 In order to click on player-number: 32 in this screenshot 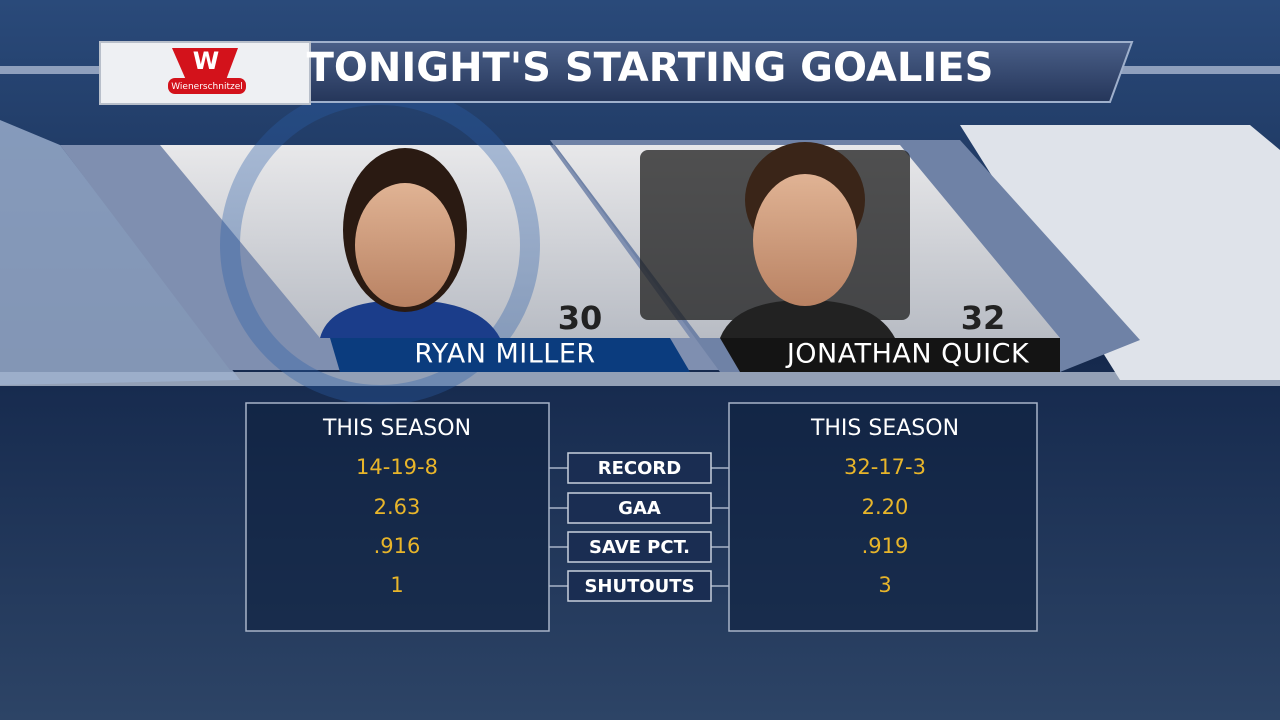, I will do `click(983, 318)`.